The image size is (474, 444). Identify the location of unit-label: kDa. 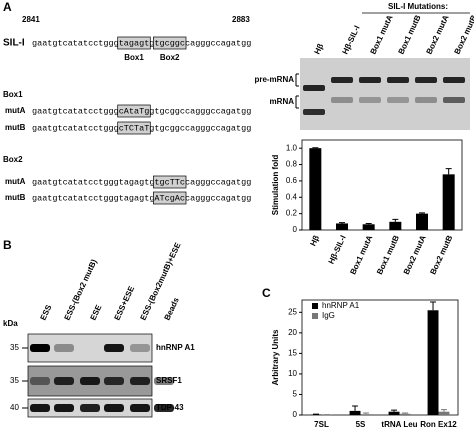
(10, 323).